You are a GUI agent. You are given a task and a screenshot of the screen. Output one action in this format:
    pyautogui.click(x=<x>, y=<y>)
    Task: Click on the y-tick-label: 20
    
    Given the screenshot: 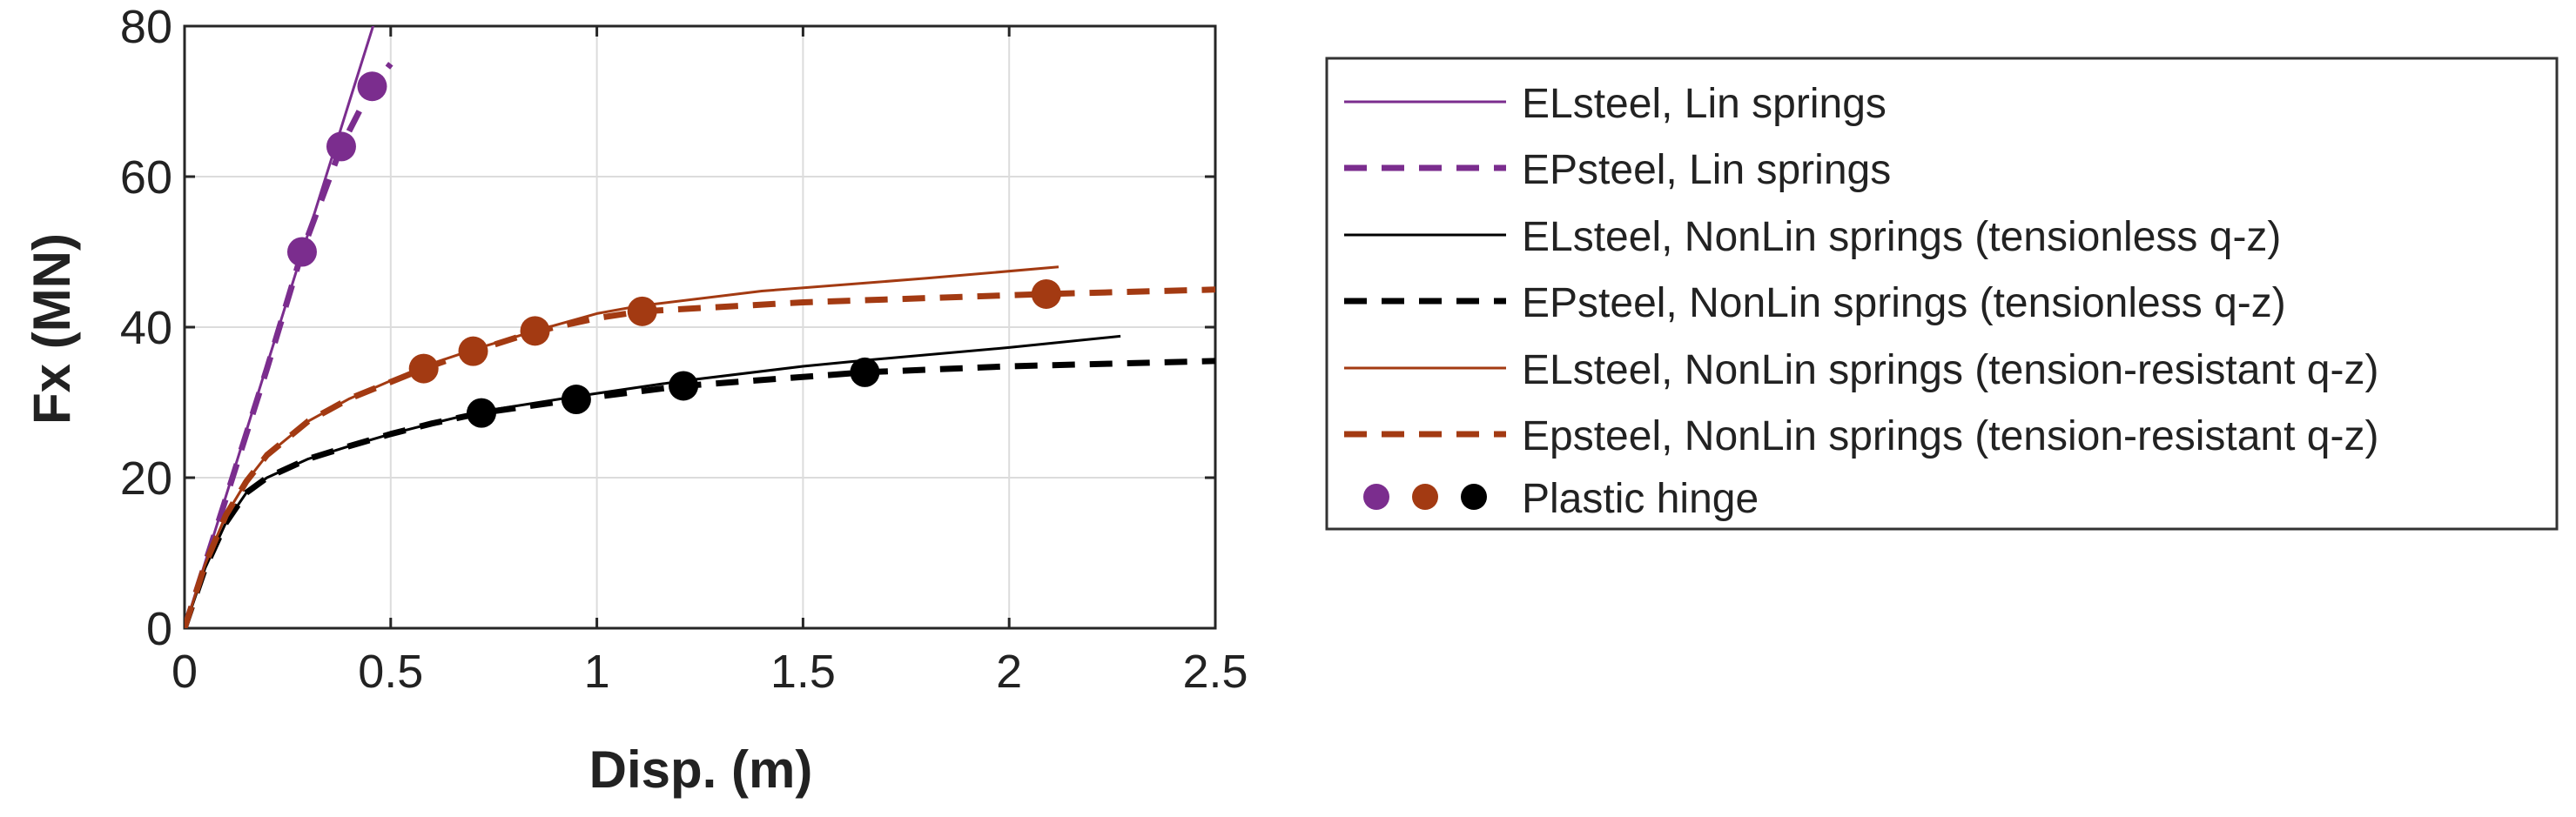 What is the action you would take?
    pyautogui.click(x=146, y=479)
    